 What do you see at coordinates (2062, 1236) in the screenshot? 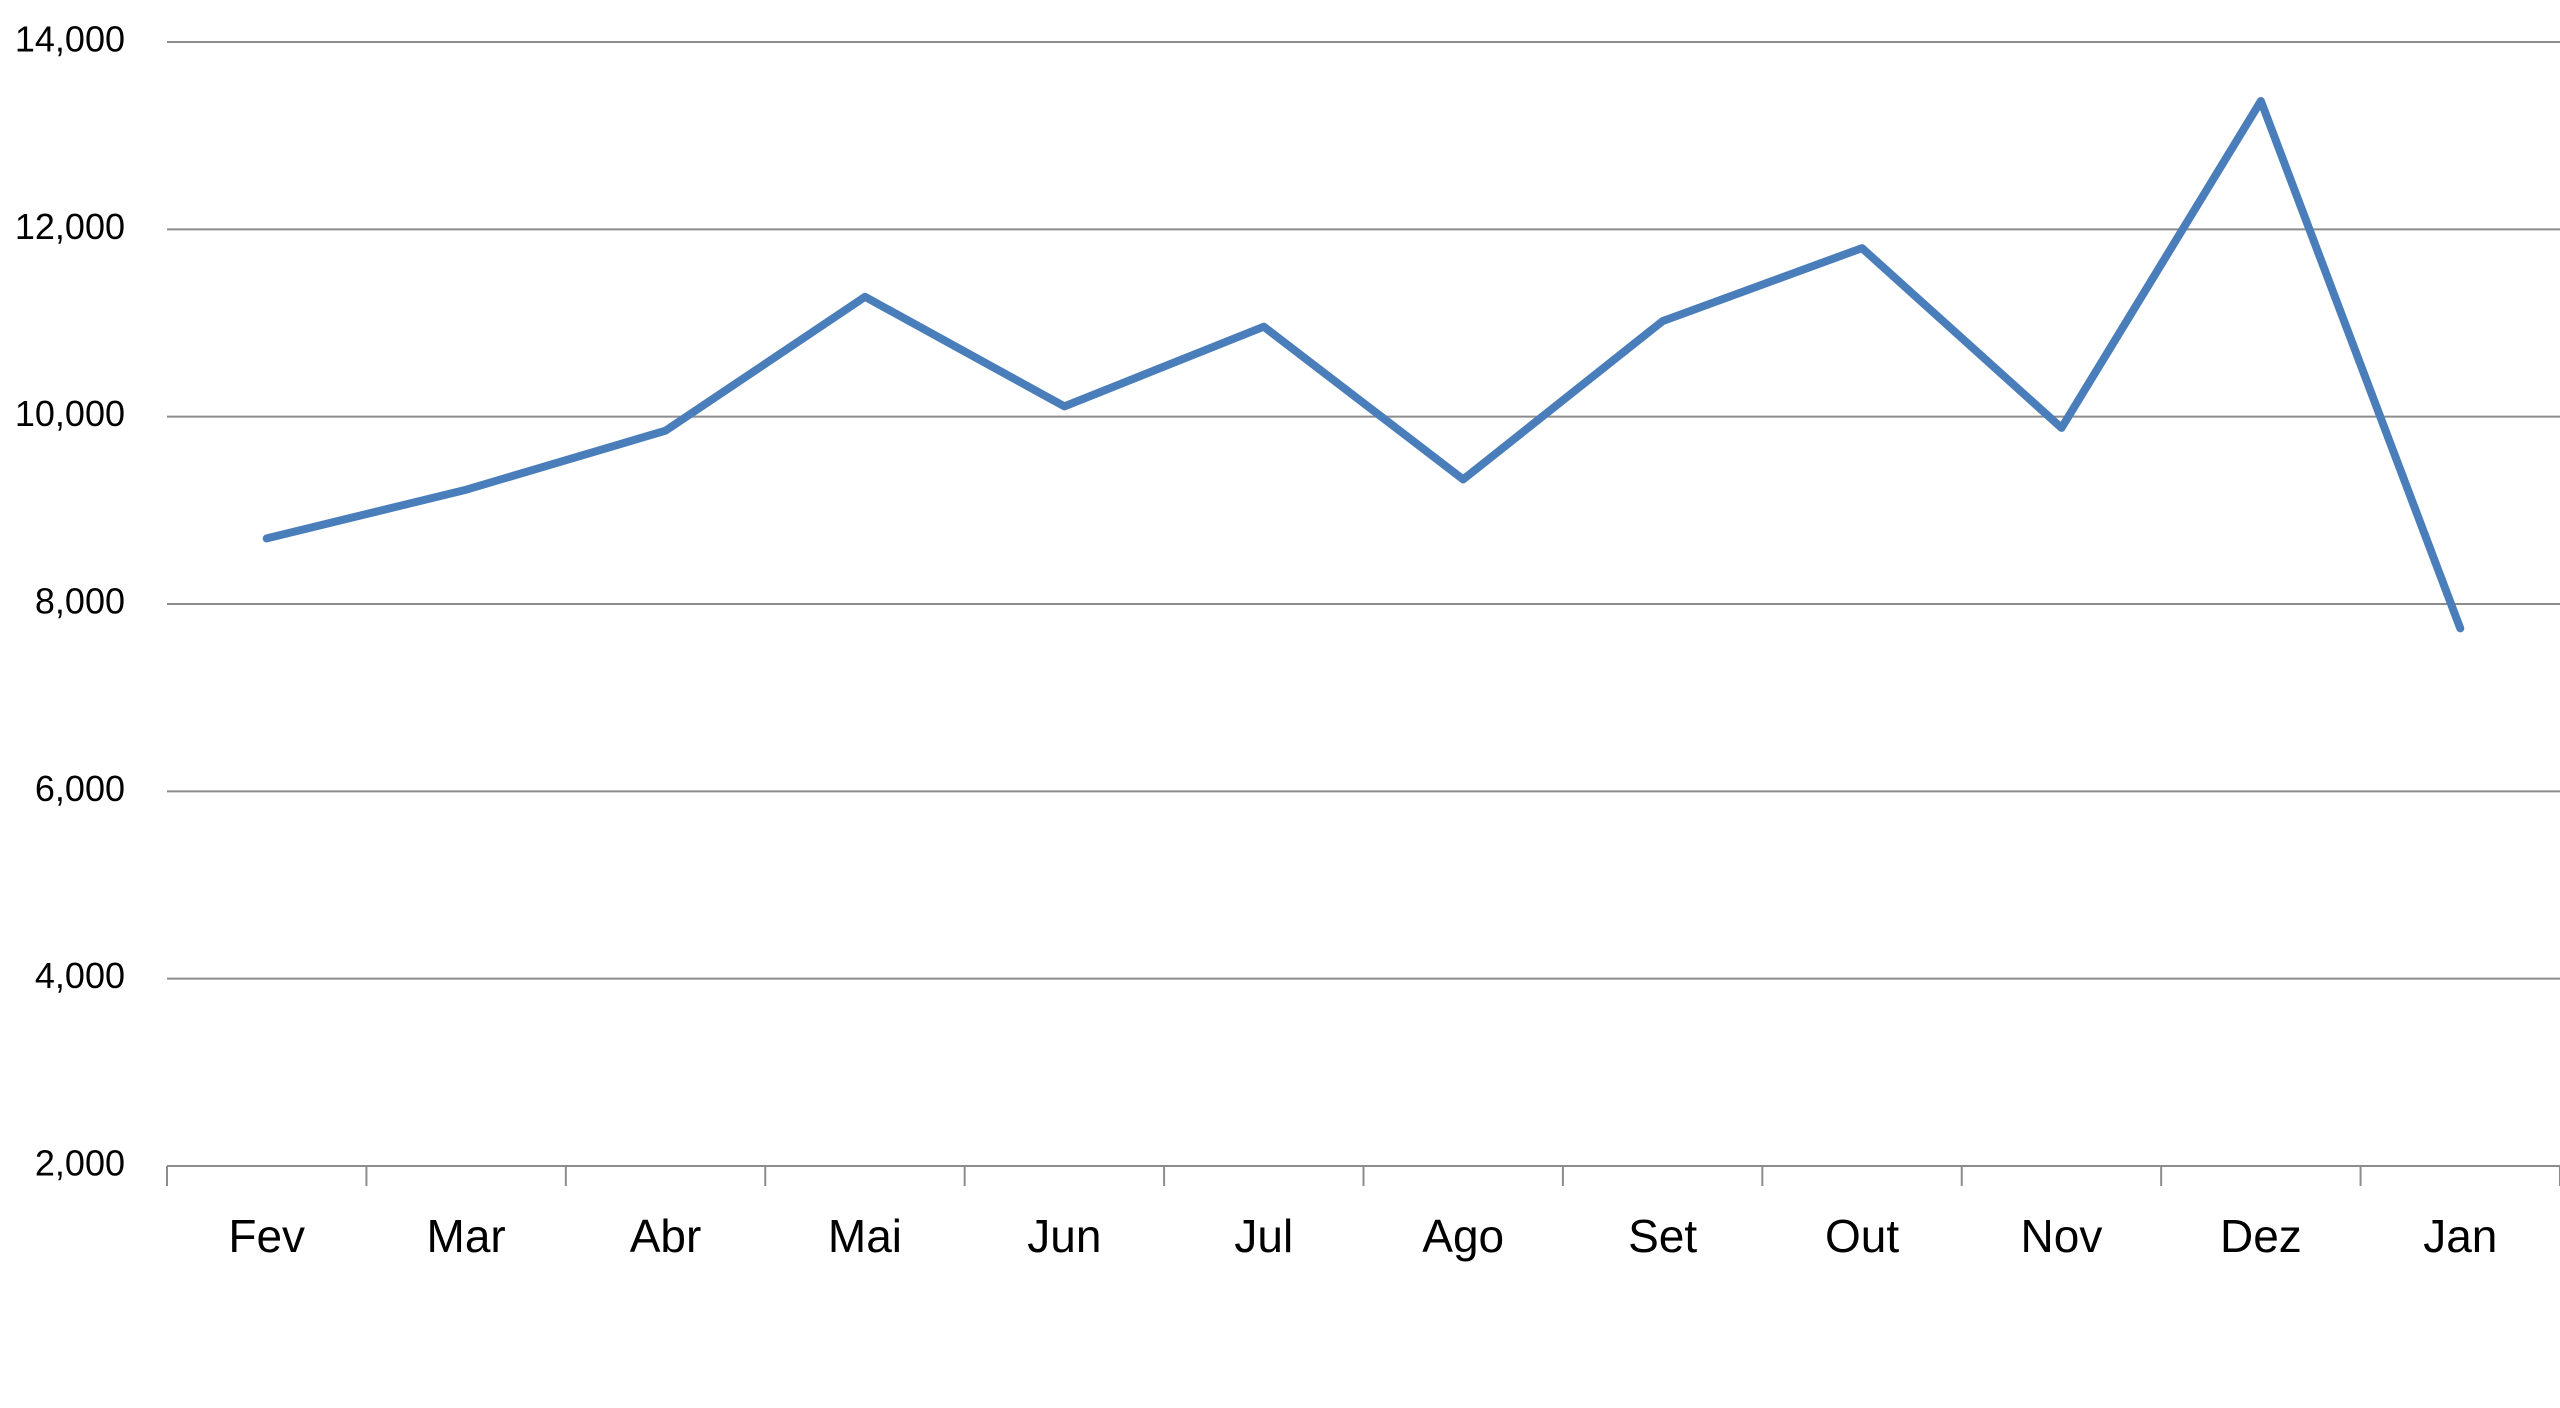
I see `x-tick-label: Nov` at bounding box center [2062, 1236].